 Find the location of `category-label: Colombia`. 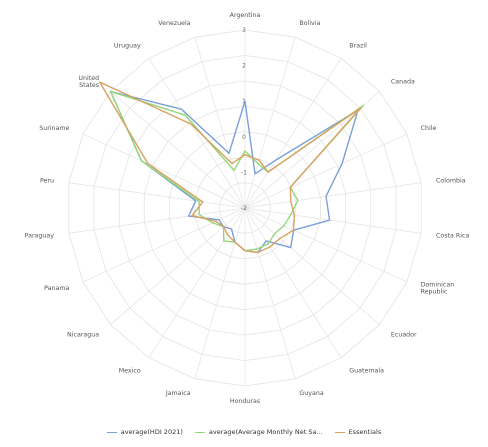

category-label: Colombia is located at coordinates (451, 181).